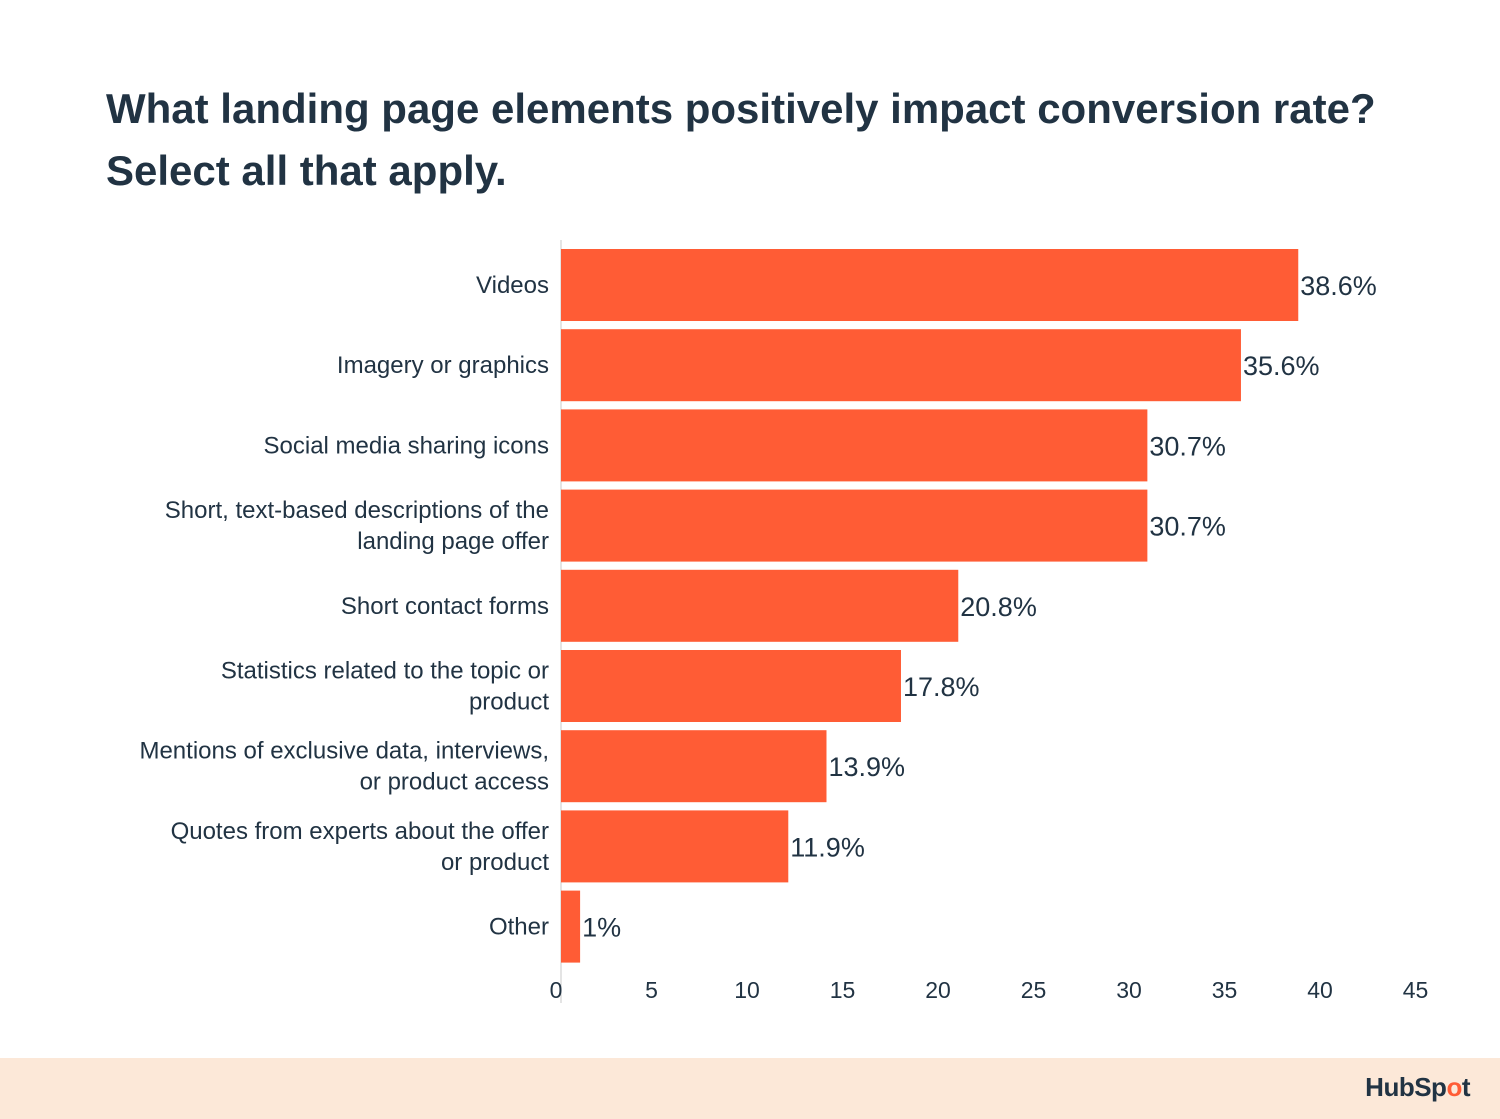 The height and width of the screenshot is (1119, 1500). I want to click on category-label: Quotes from experts about the offer, so click(360, 831).